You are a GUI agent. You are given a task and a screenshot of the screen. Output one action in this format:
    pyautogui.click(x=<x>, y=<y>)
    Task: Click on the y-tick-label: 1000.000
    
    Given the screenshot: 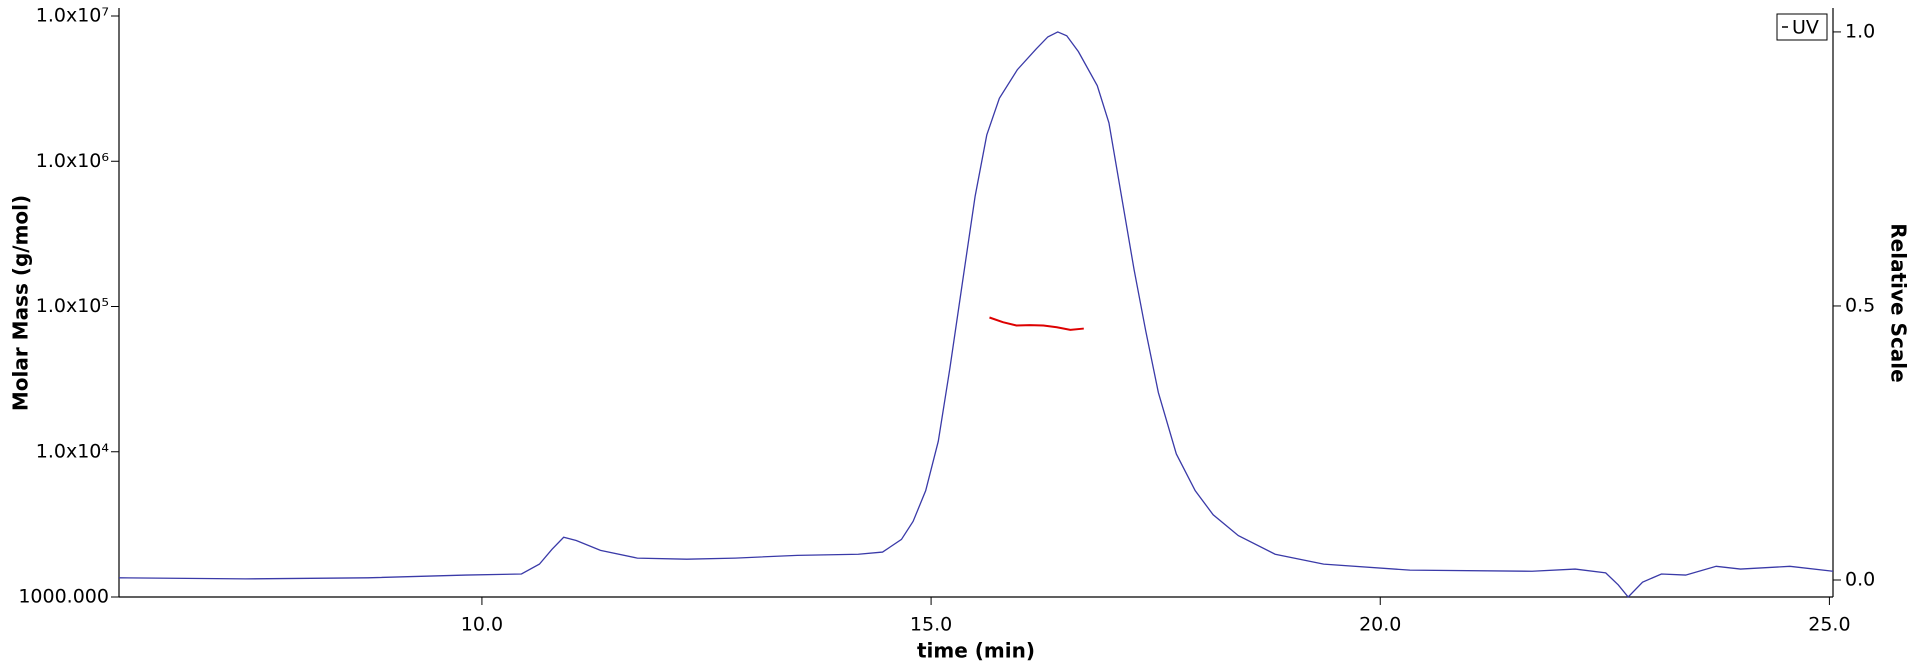 What is the action you would take?
    pyautogui.click(x=63, y=597)
    